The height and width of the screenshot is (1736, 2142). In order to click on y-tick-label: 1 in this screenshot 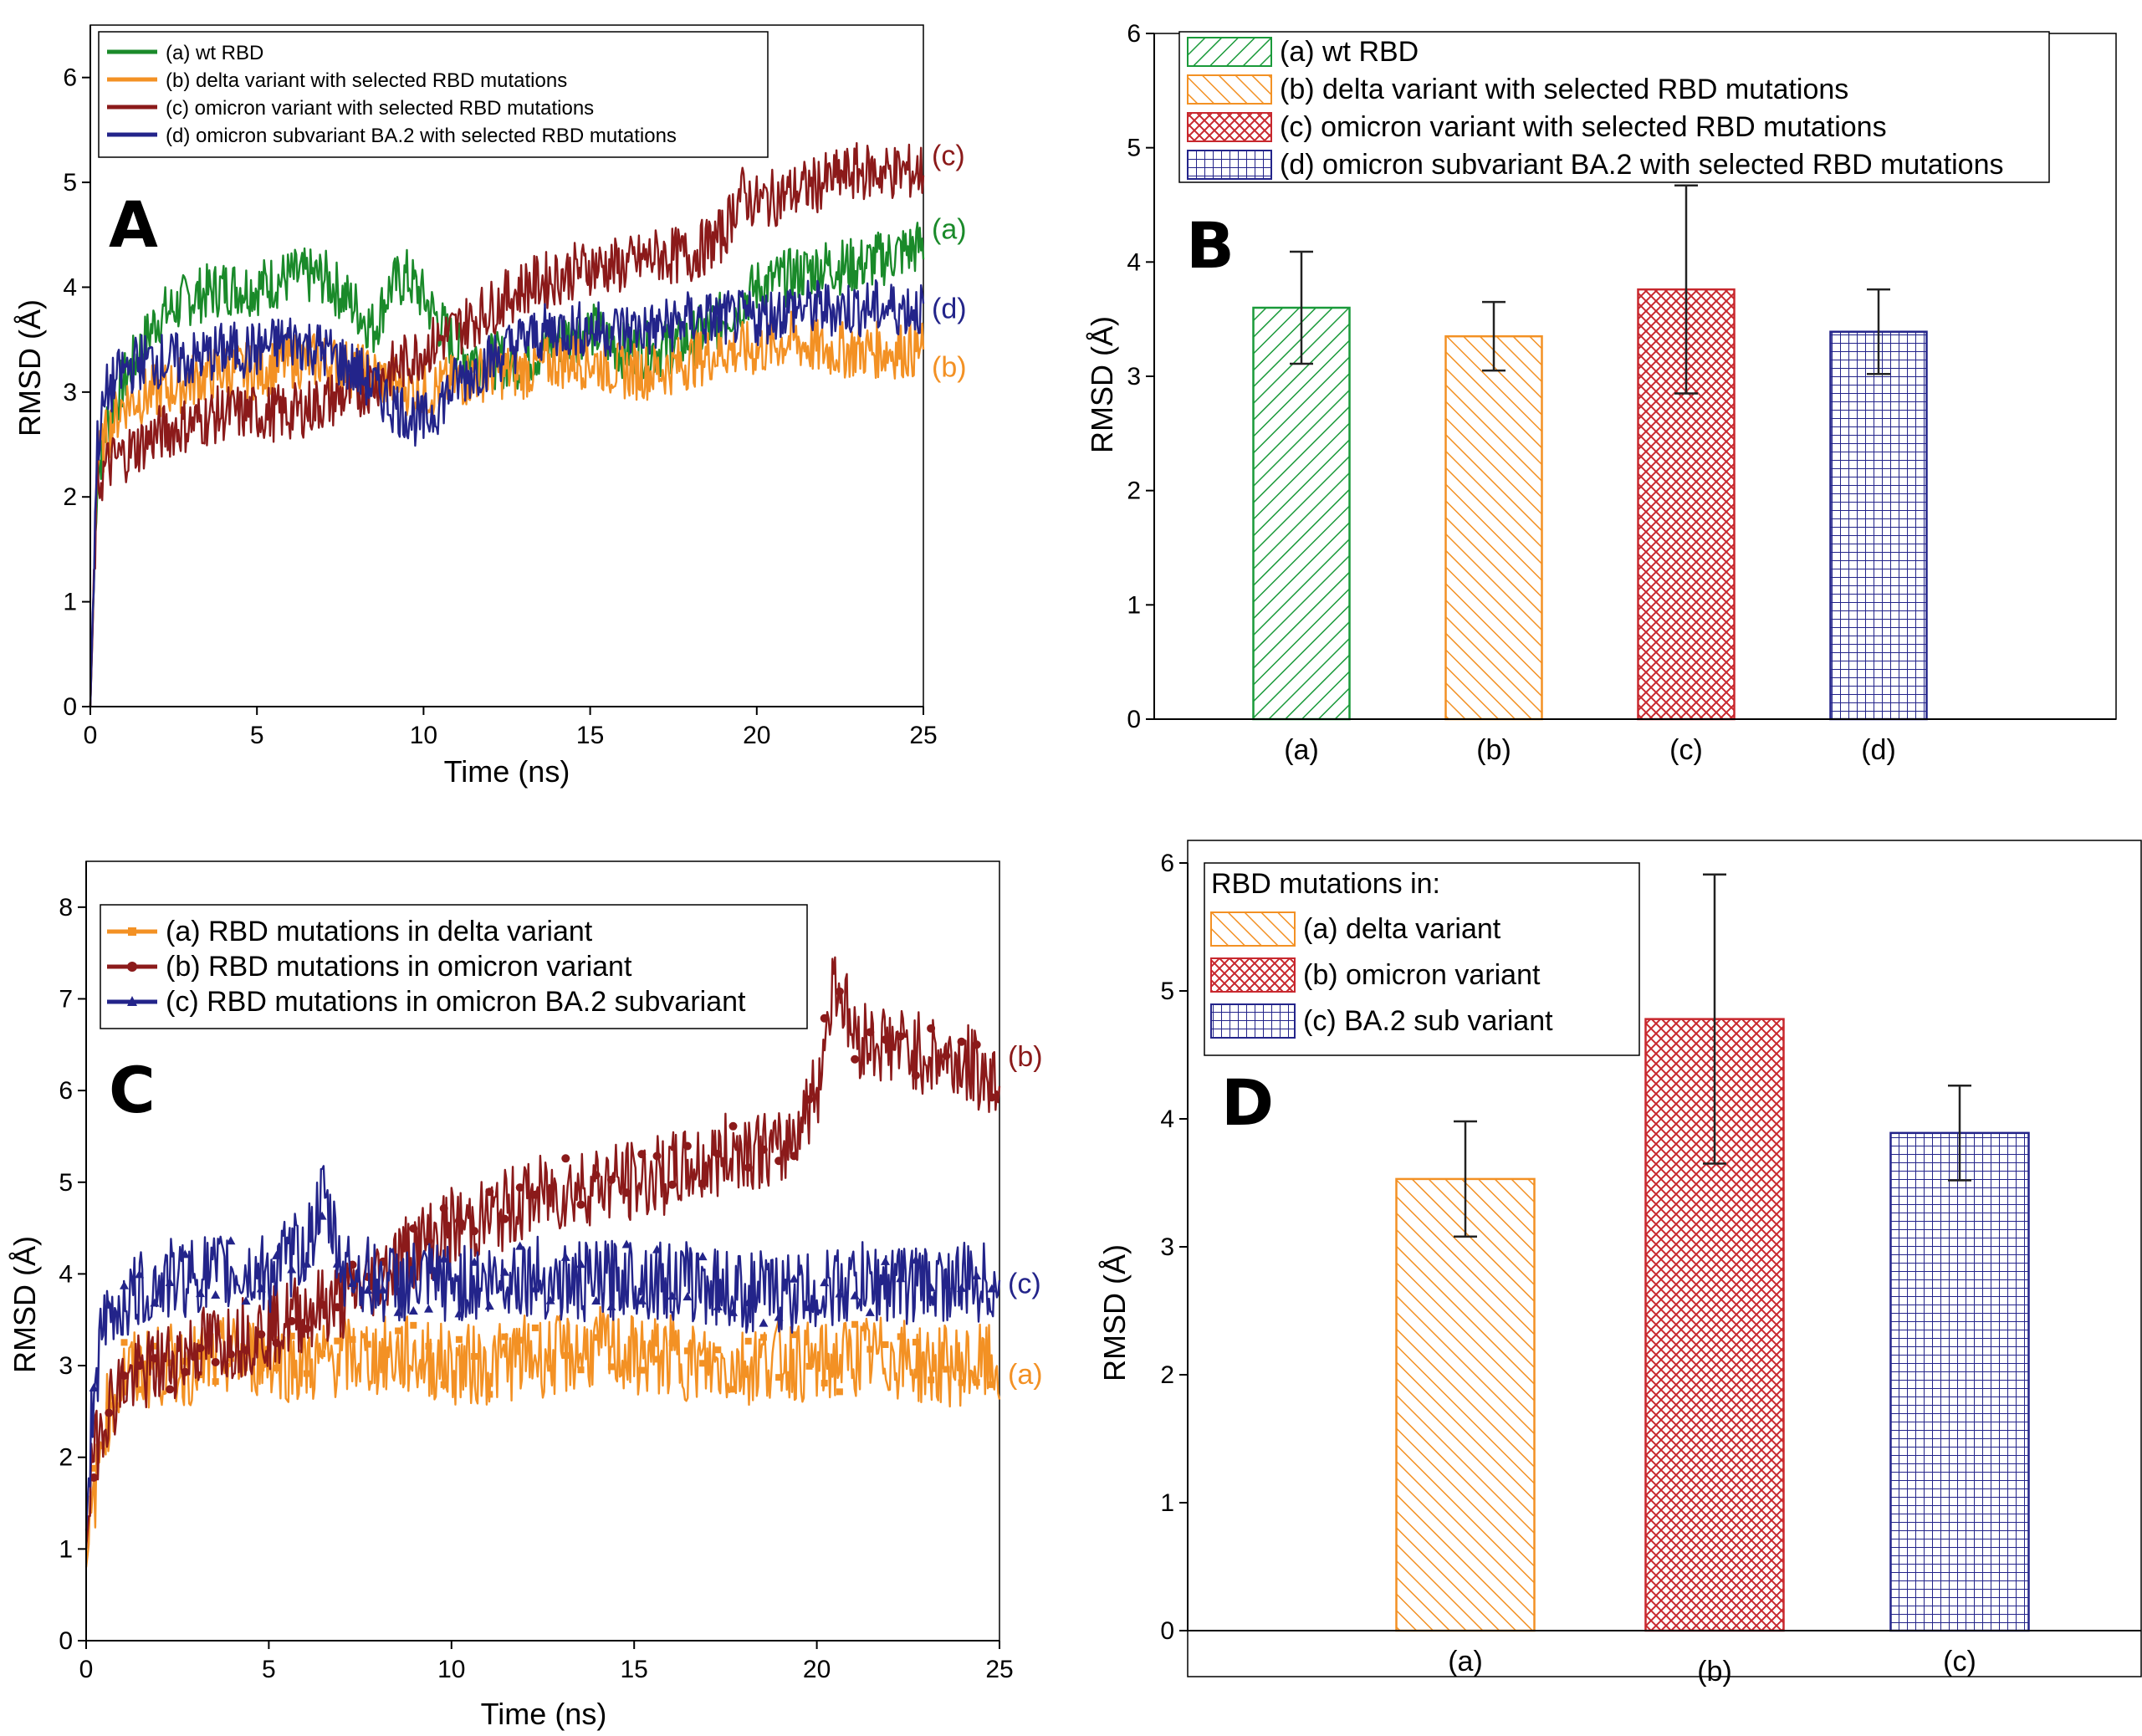, I will do `click(1167, 1503)`.